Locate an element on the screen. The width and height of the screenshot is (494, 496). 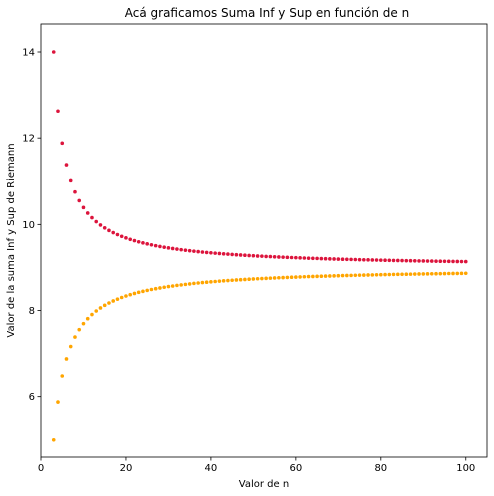
x-tick-label: 0 is located at coordinates (41, 468).